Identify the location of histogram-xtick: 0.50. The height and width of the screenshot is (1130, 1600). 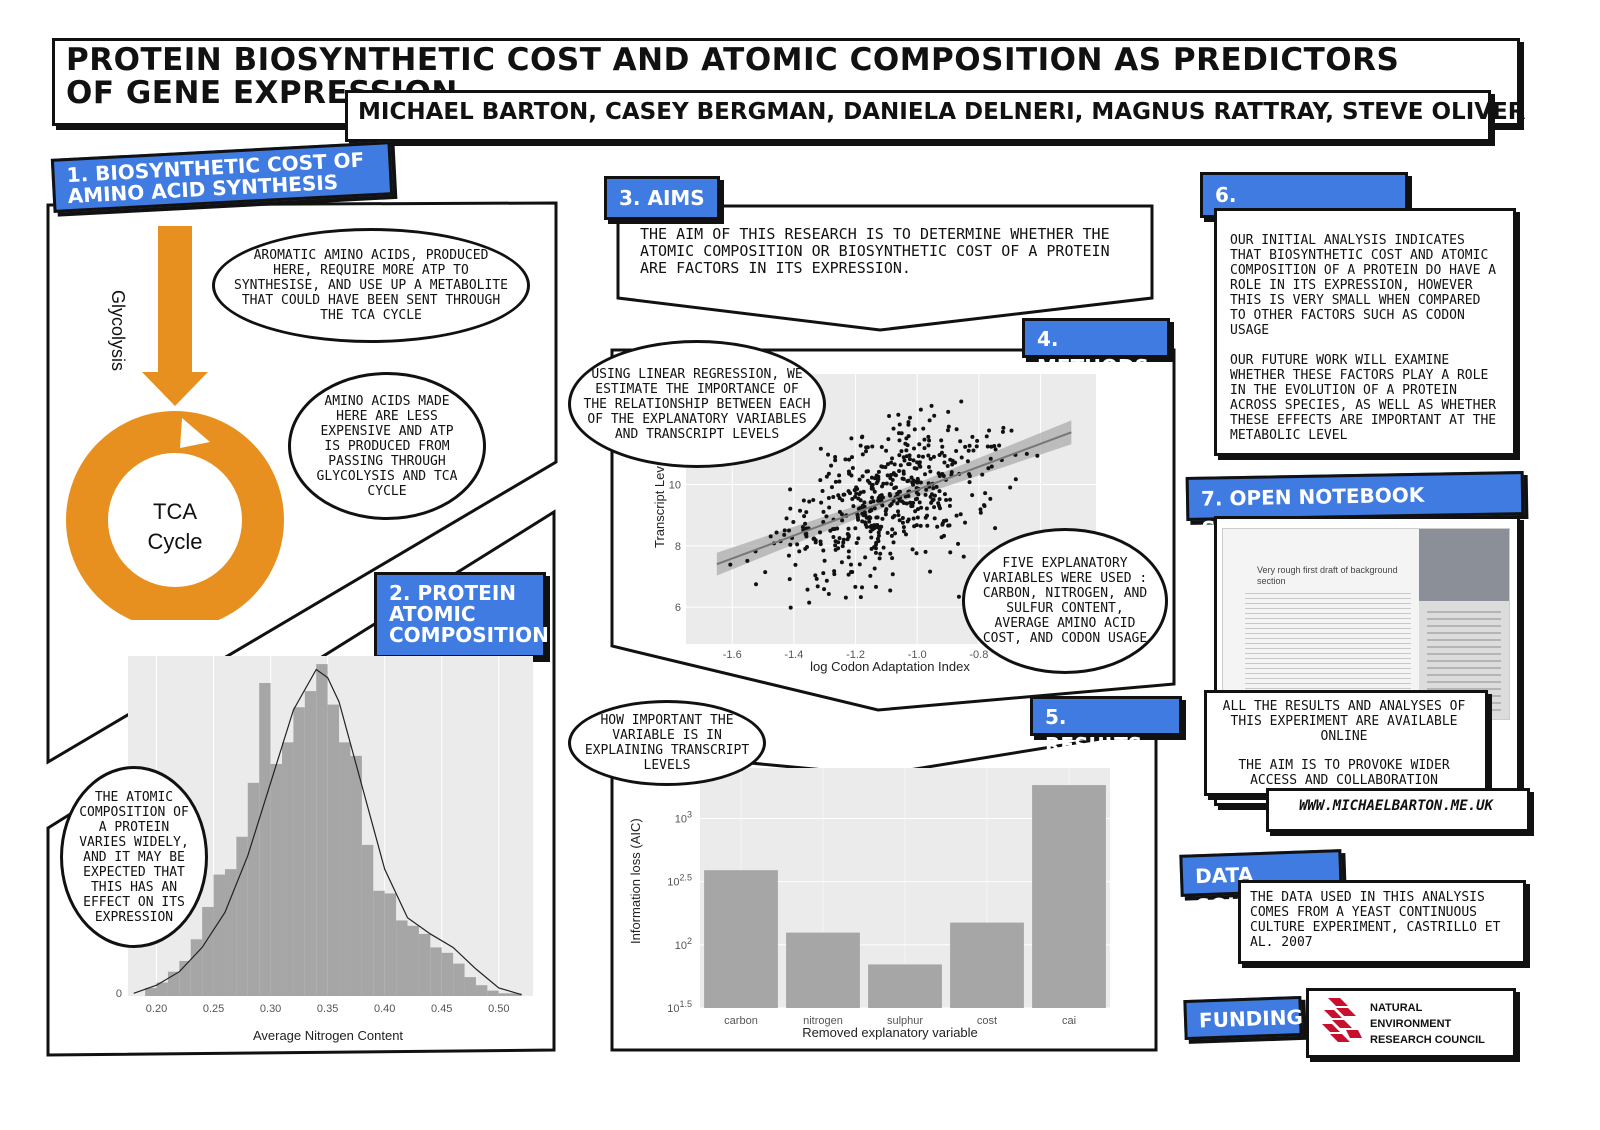
(498, 1009).